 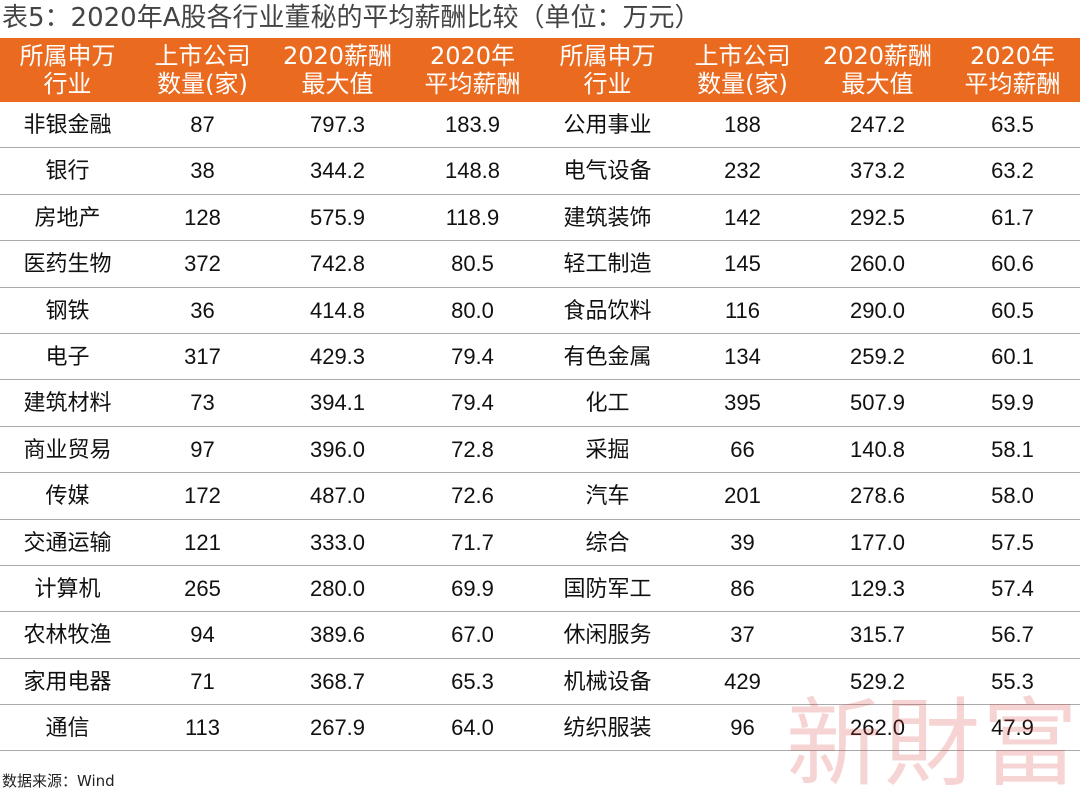 What do you see at coordinates (67, 496) in the screenshot?
I see `table-cell: 传媒` at bounding box center [67, 496].